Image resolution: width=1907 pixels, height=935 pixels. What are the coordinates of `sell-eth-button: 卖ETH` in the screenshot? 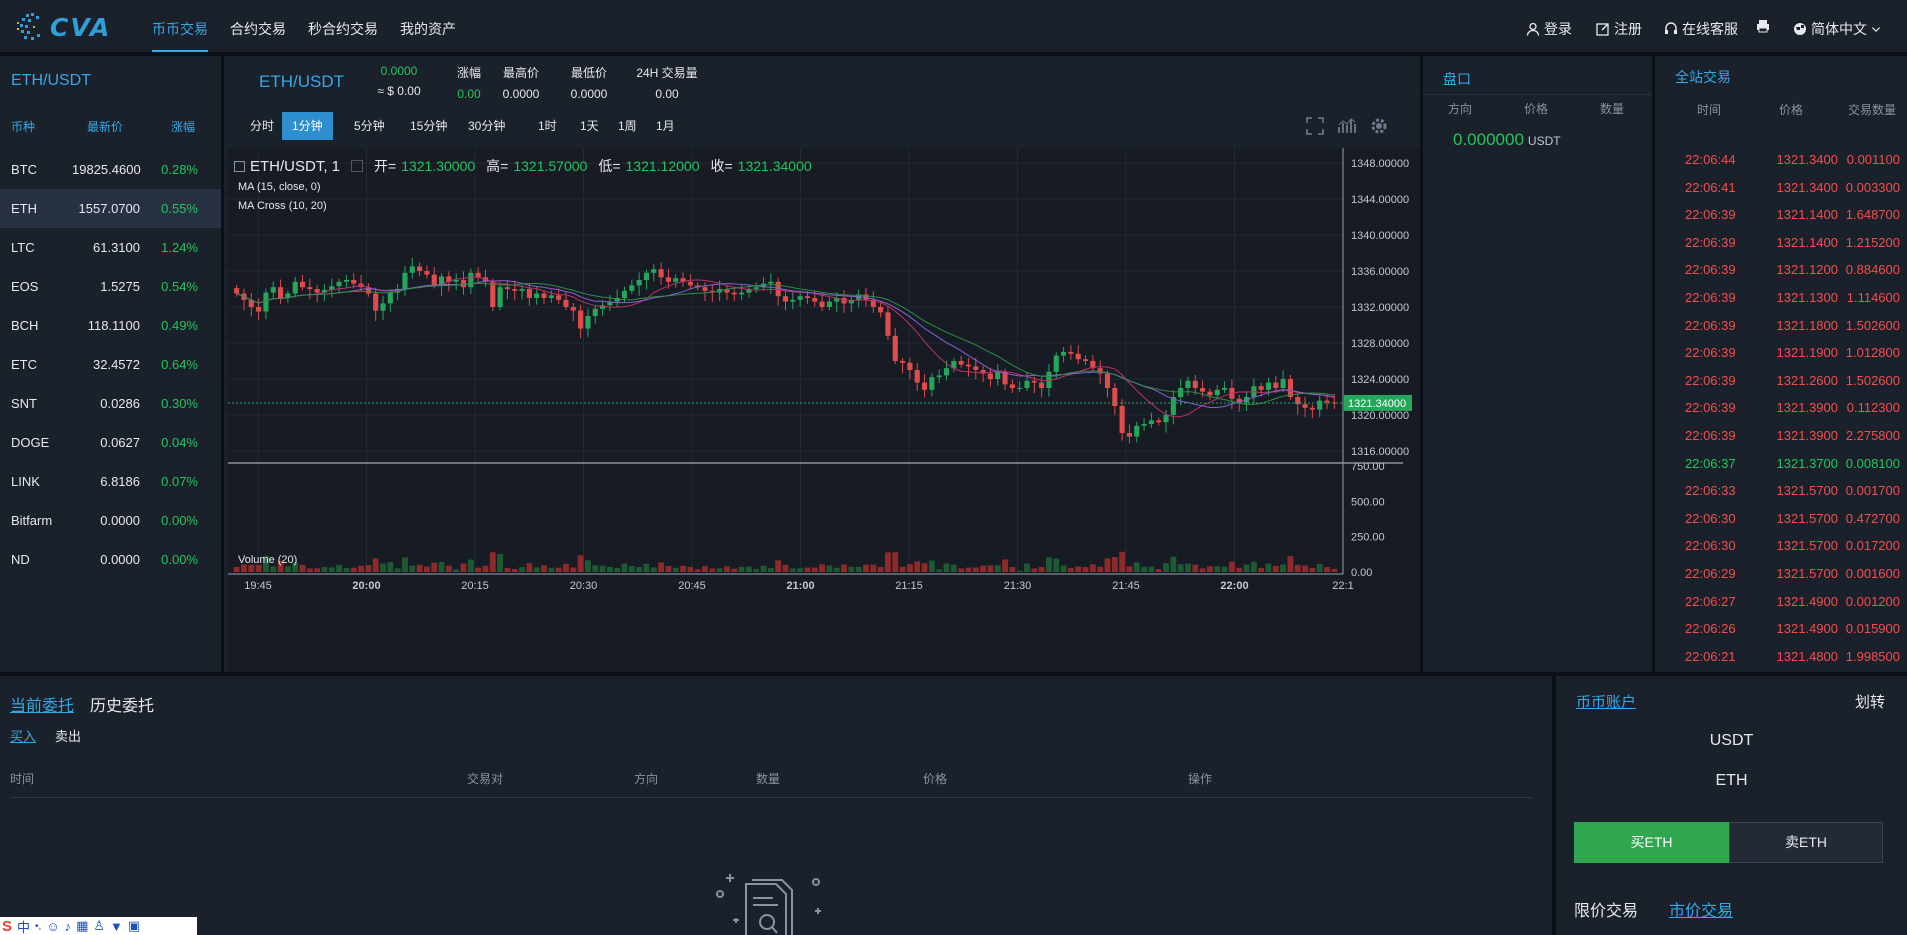 It's located at (1806, 842).